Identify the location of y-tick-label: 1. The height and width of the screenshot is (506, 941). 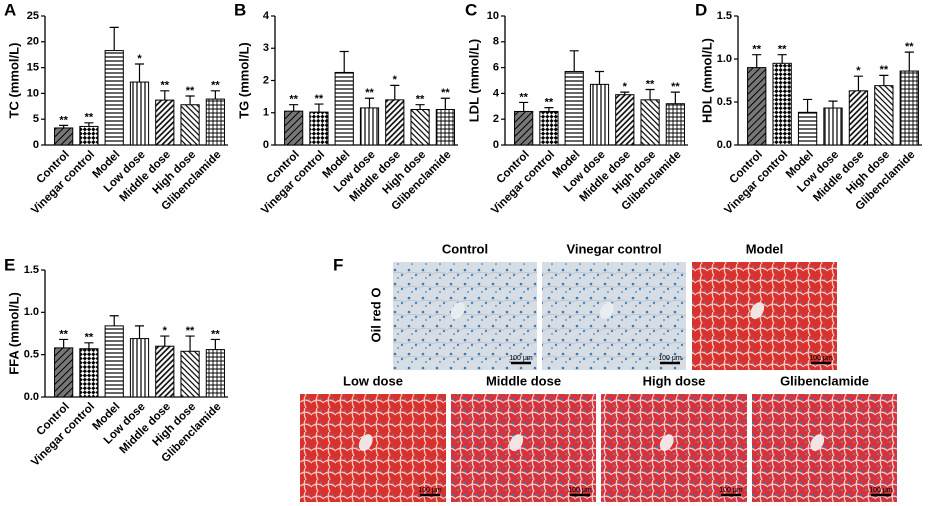
(266, 113).